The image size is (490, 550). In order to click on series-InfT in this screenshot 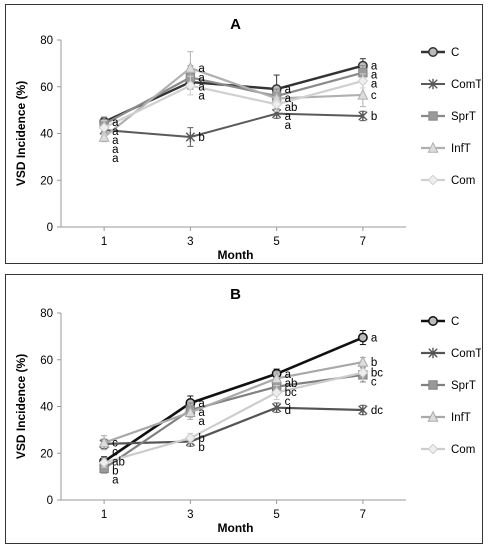, I will do `click(233, 97)`.